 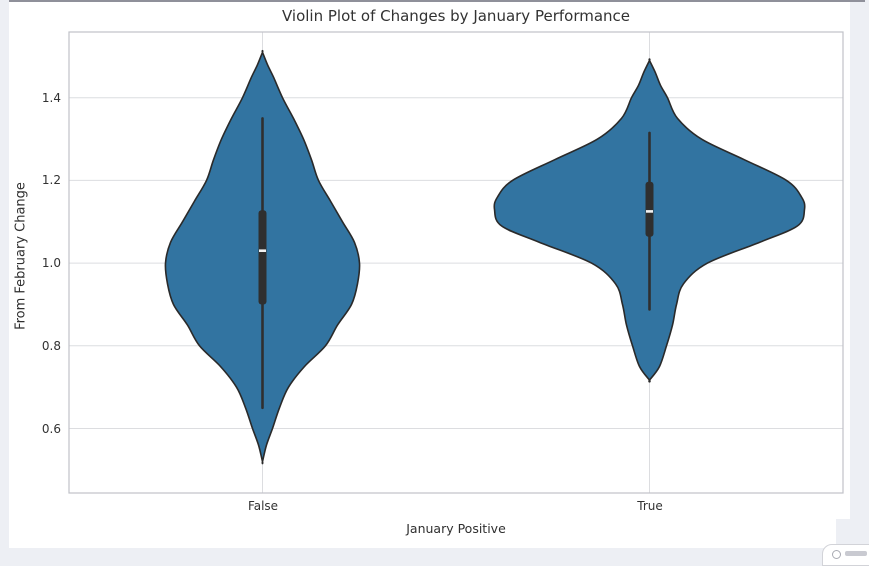 What do you see at coordinates (649, 211) in the screenshot?
I see `median-mark-true` at bounding box center [649, 211].